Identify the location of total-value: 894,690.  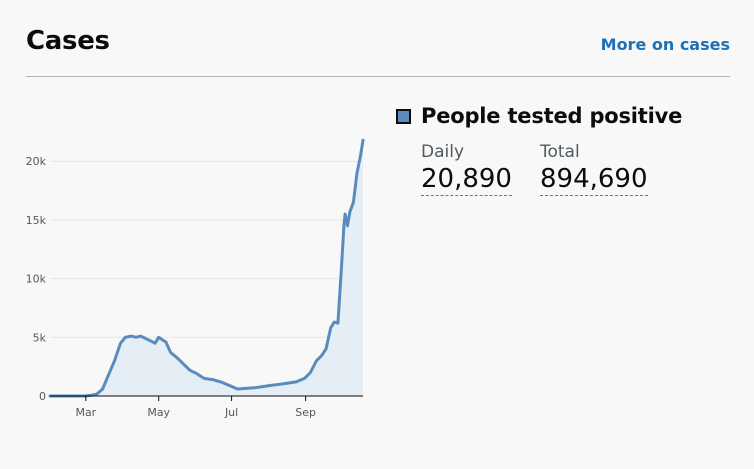
(594, 180).